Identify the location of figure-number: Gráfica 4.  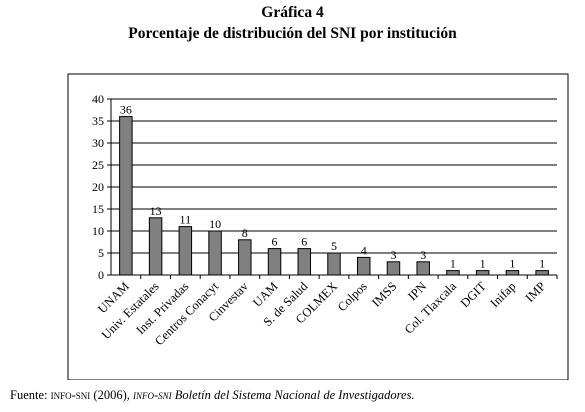
(292, 12).